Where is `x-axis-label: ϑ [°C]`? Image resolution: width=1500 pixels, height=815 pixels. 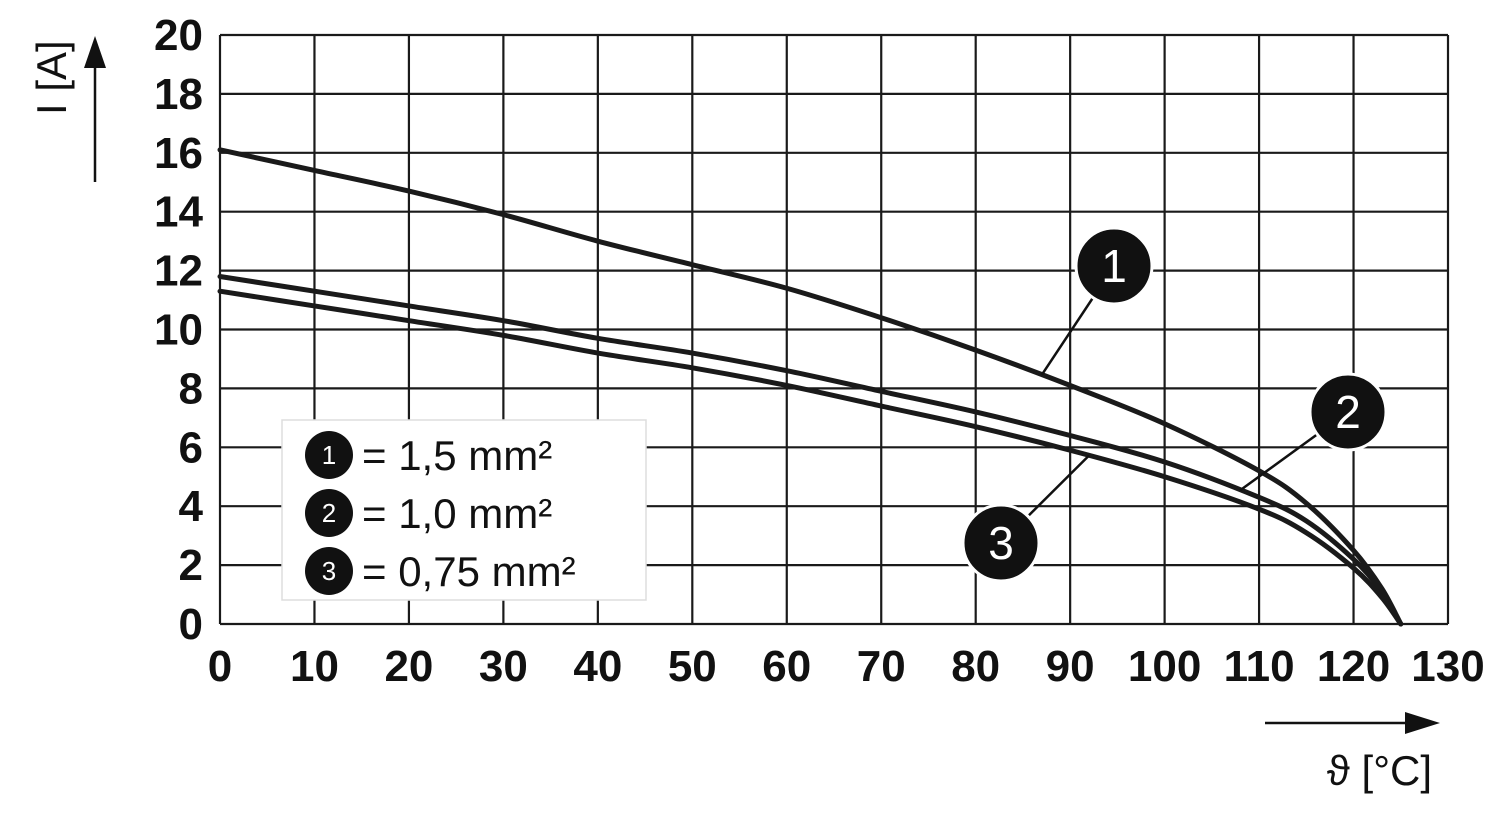
x-axis-label: ϑ [°C] is located at coordinates (1379, 770).